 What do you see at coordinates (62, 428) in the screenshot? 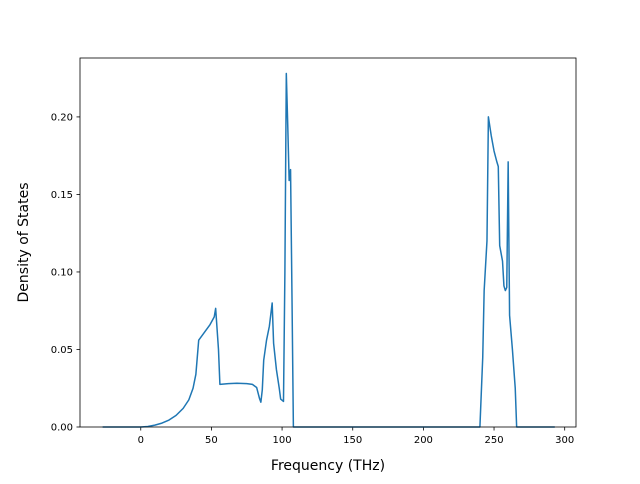
I see `y-tick-label: 0.00` at bounding box center [62, 428].